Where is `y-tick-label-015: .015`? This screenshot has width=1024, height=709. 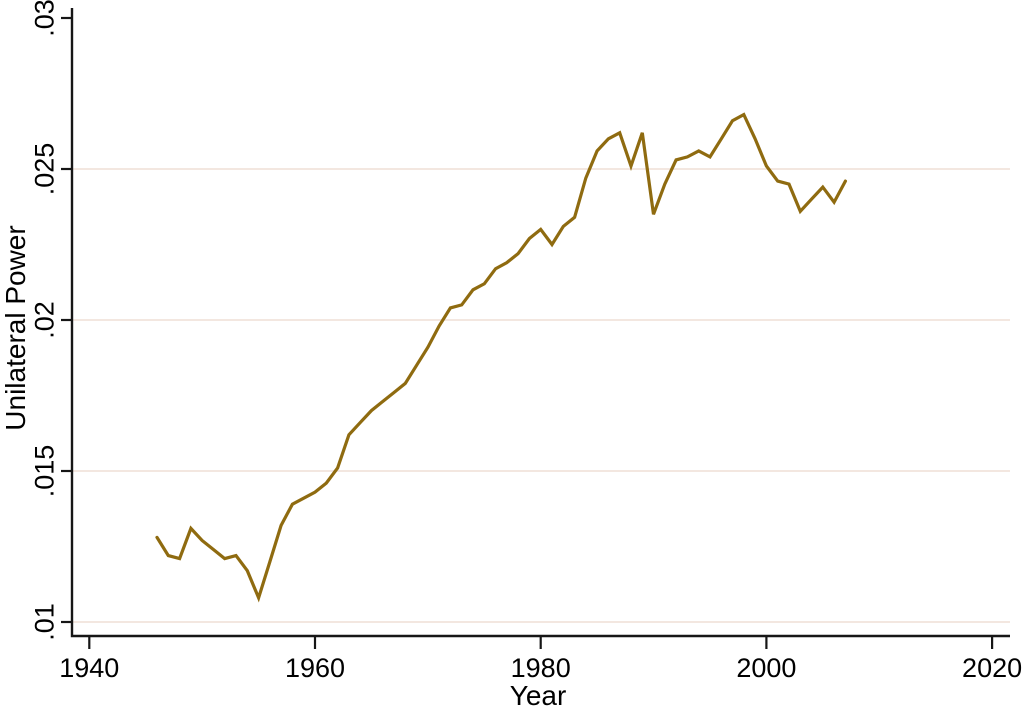
y-tick-label-015: .015 is located at coordinates (44, 471).